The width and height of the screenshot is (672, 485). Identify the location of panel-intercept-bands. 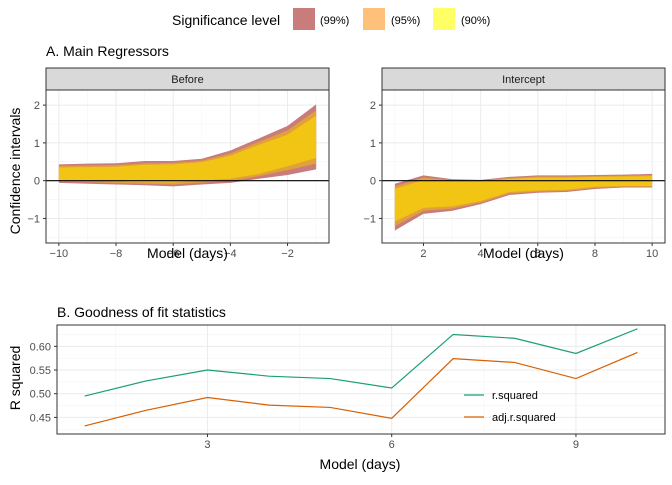
(523, 202).